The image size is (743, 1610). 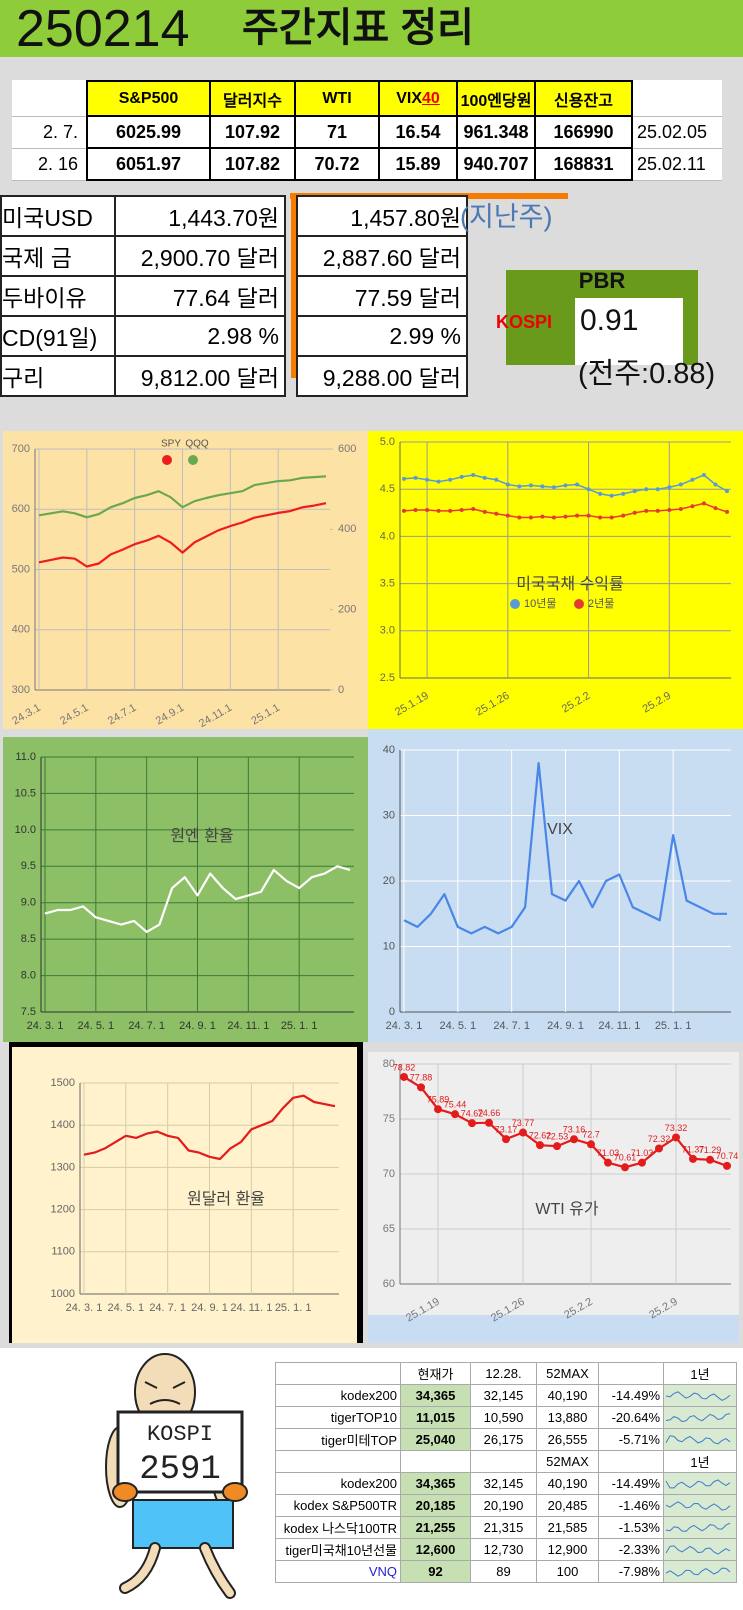 What do you see at coordinates (435, 1527) in the screenshot?
I see `etf-current: 21,255` at bounding box center [435, 1527].